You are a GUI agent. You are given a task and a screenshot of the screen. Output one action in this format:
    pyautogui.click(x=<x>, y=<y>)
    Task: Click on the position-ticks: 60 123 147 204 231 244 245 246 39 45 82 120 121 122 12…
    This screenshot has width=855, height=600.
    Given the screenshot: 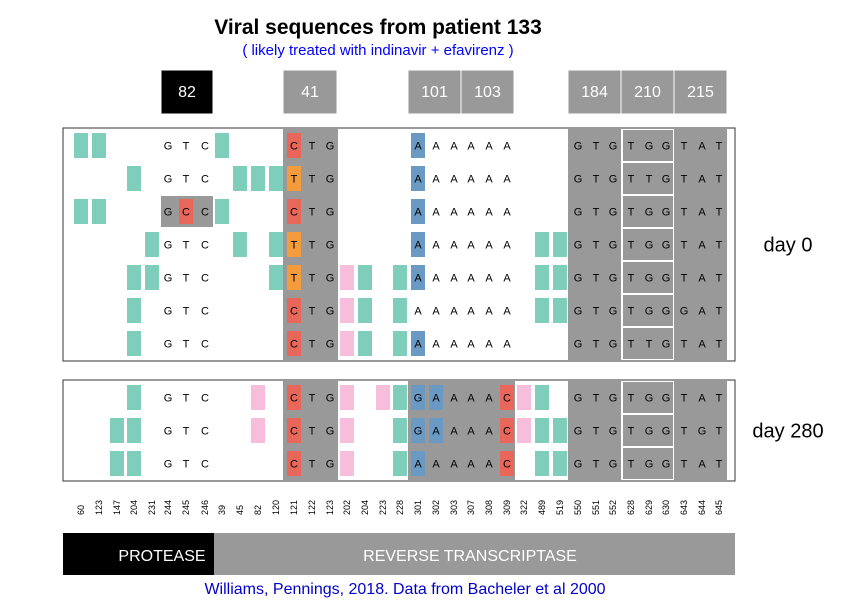 What is the action you would take?
    pyautogui.click(x=400, y=507)
    